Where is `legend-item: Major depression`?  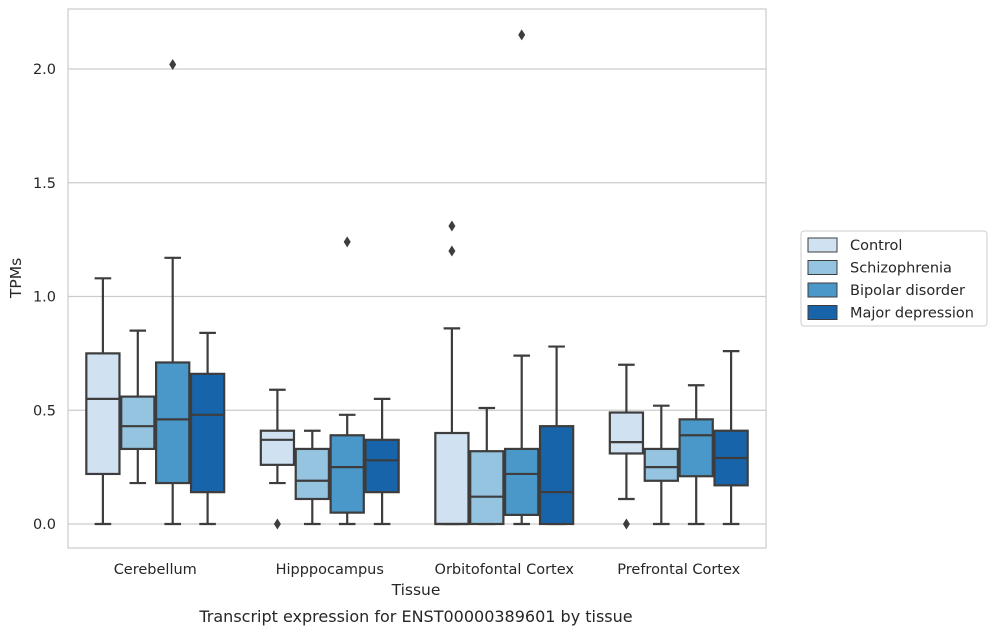 legend-item: Major depression is located at coordinates (890, 313).